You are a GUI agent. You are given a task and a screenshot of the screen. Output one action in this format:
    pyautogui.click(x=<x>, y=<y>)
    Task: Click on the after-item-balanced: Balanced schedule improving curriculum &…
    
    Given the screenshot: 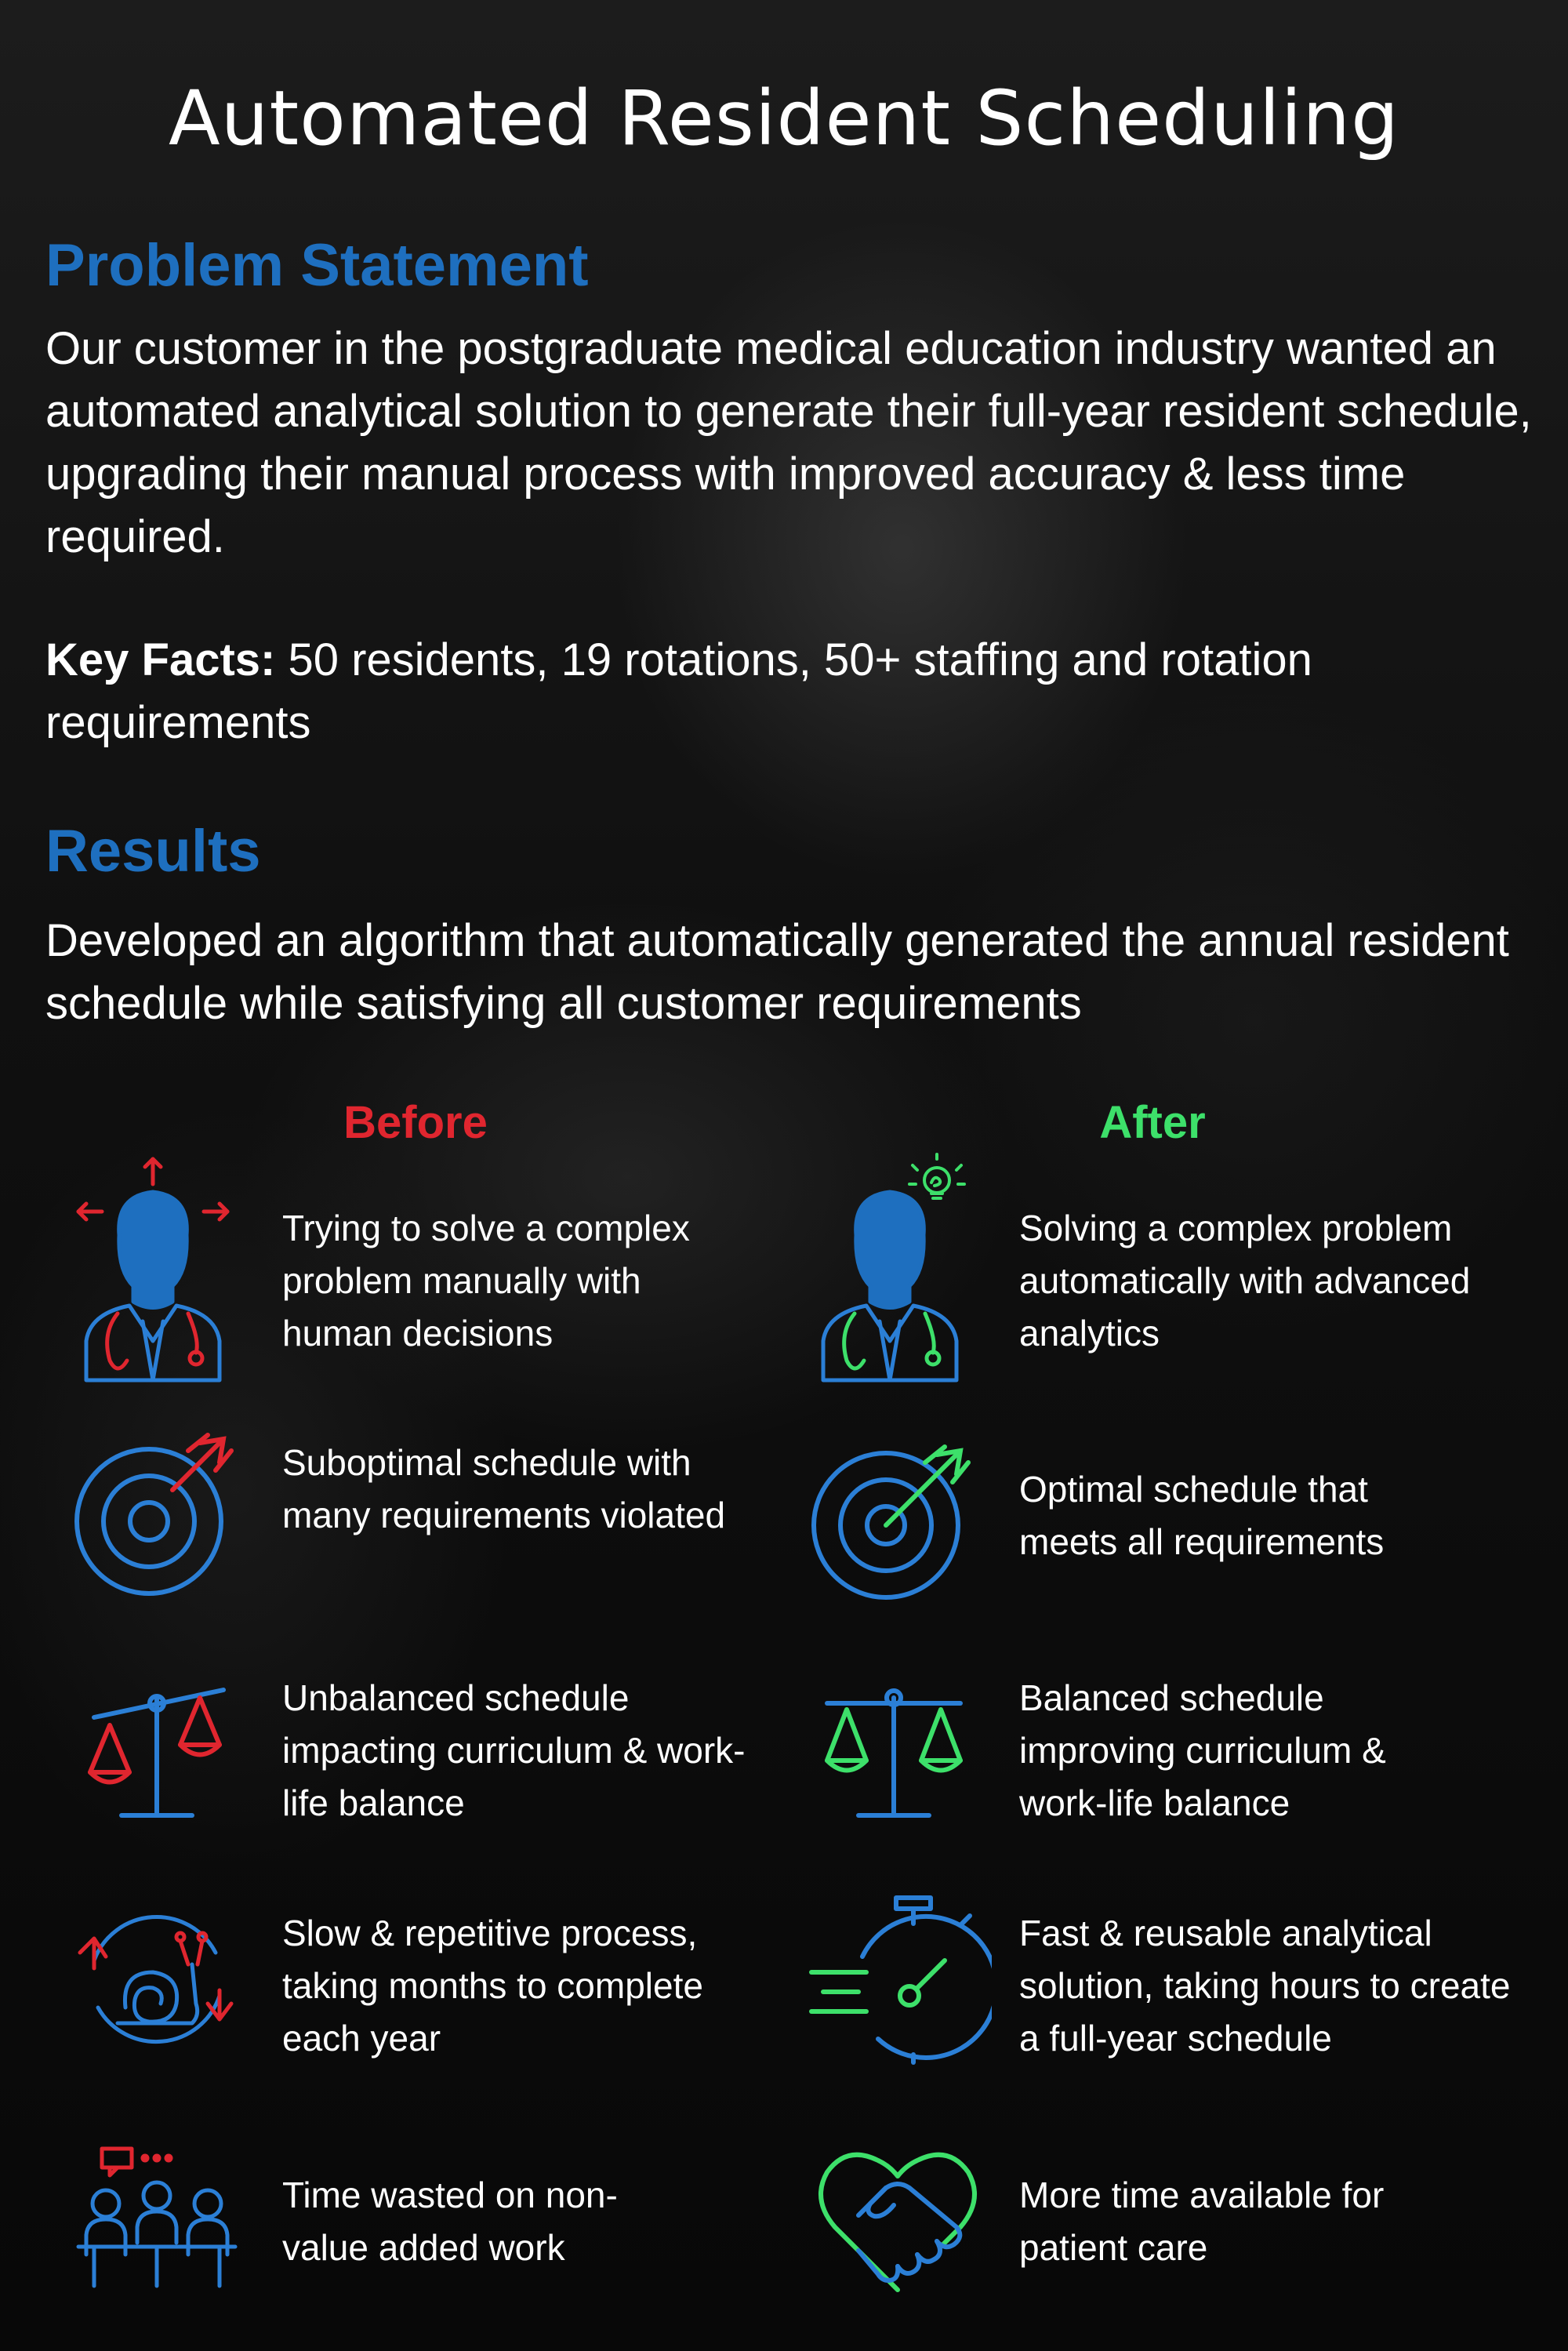 What is the action you would take?
    pyautogui.click(x=1202, y=1750)
    